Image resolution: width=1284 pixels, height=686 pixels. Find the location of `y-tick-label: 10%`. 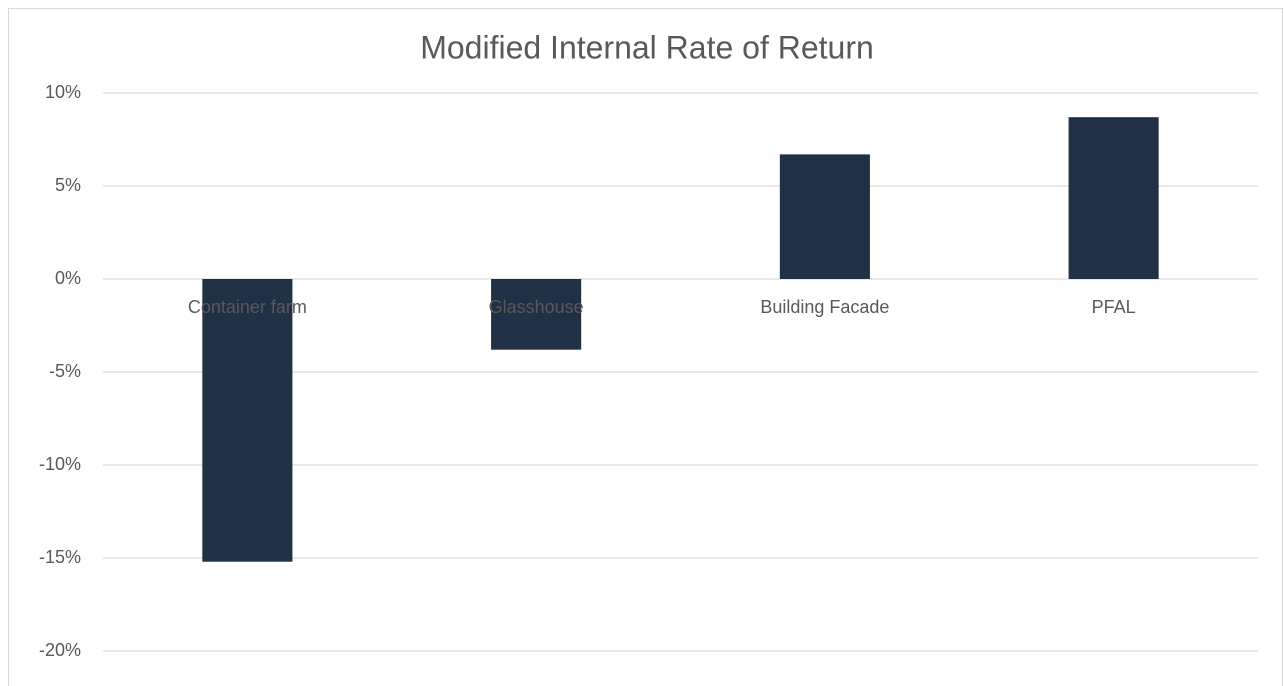

y-tick-label: 10% is located at coordinates (63, 92).